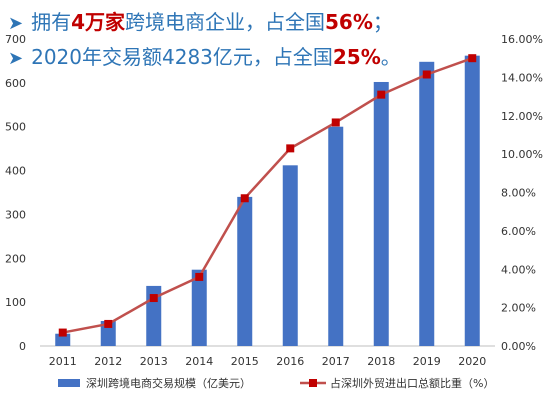 The width and height of the screenshot is (554, 404). Describe the element at coordinates (108, 361) in the screenshot. I see `x-tick-label: 2012` at that location.